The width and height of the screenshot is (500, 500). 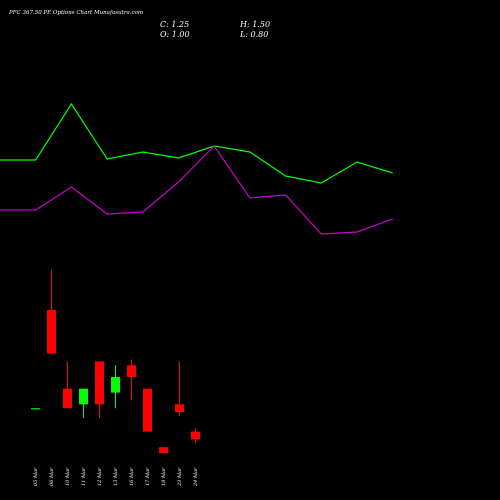 What do you see at coordinates (180, 477) in the screenshot?
I see `x-tick-label: 23 Mar` at bounding box center [180, 477].